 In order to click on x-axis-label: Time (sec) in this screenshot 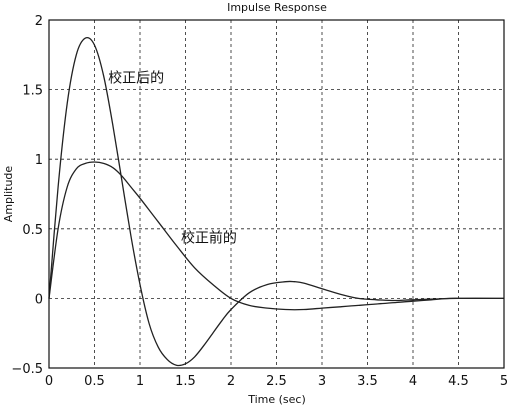, I will do `click(276, 399)`.